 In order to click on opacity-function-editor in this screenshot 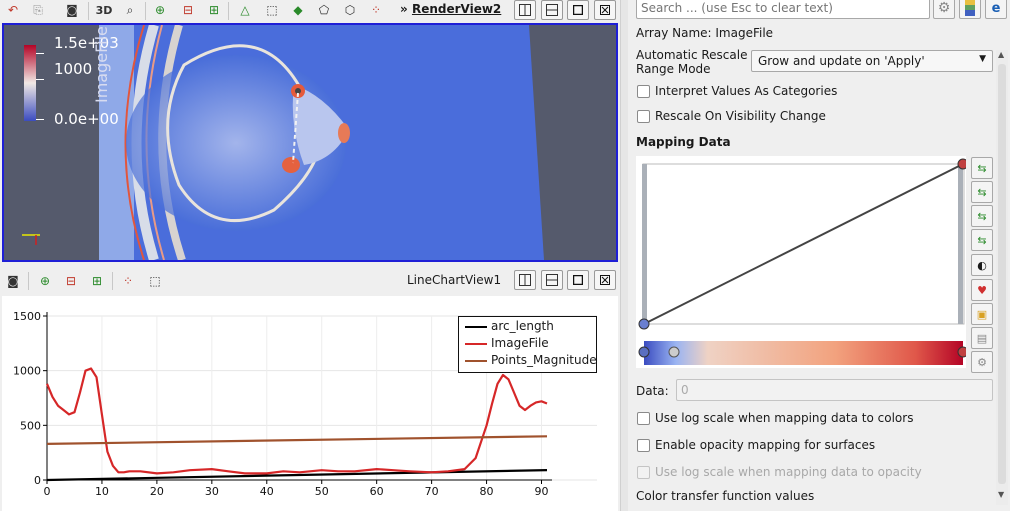, I will do `click(802, 262)`.